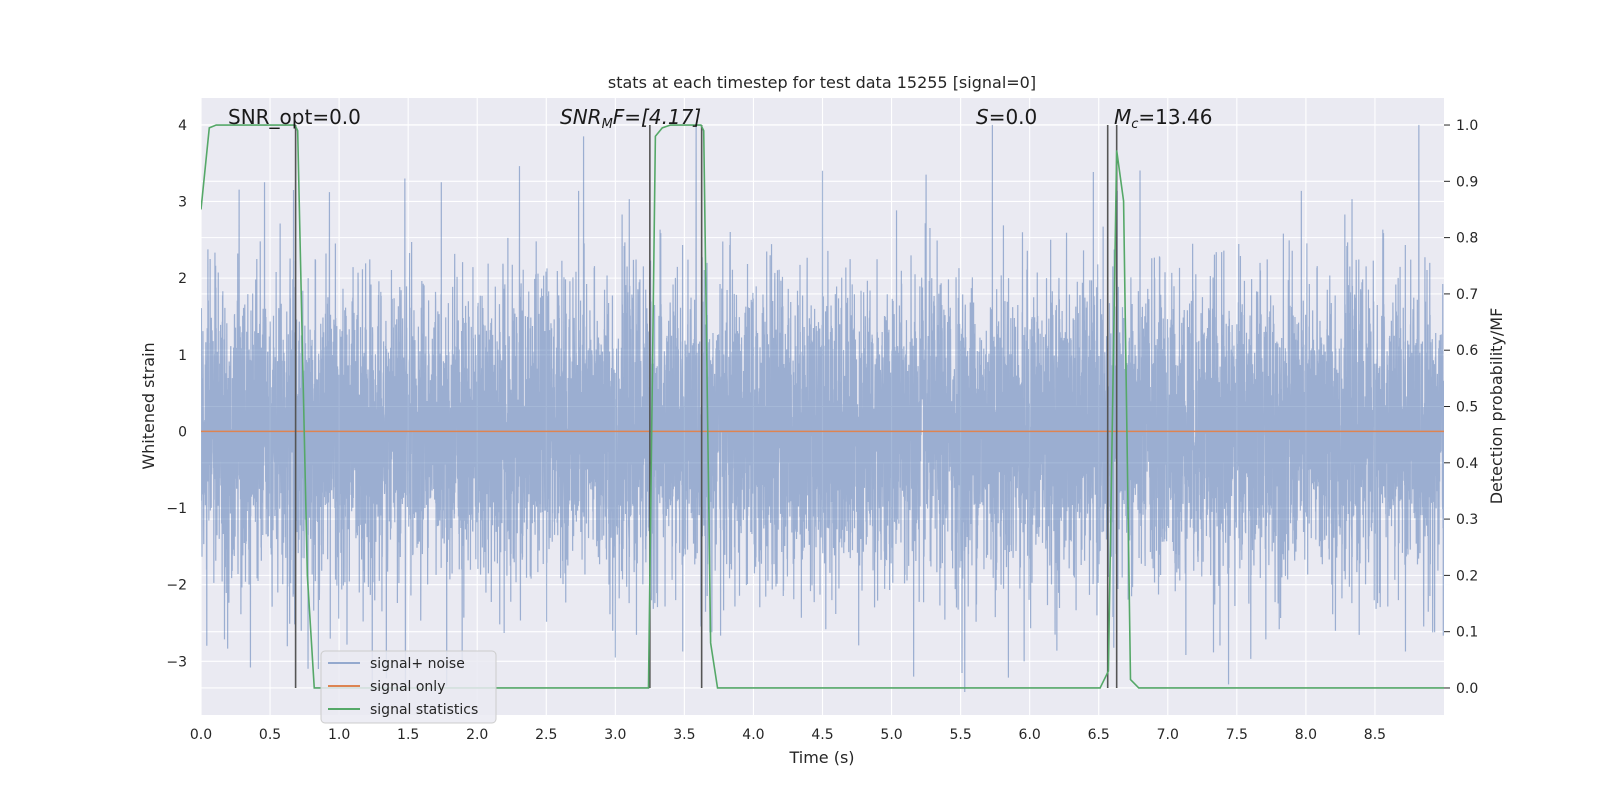 The image size is (1600, 800). What do you see at coordinates (182, 126) in the screenshot?
I see `y-tick-label: 4` at bounding box center [182, 126].